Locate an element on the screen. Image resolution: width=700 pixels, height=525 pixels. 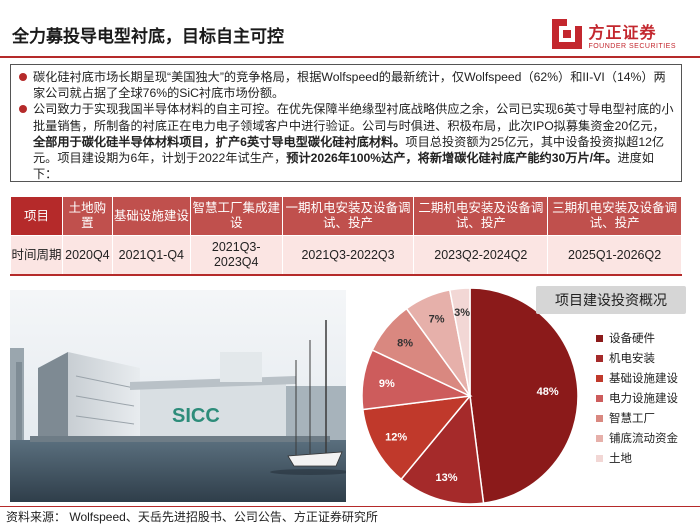
title-bar: 全力募投导电型衬底，目标自主可控 方正证券 FOUNDER SECURITIES is located at coordinates (350, 28).